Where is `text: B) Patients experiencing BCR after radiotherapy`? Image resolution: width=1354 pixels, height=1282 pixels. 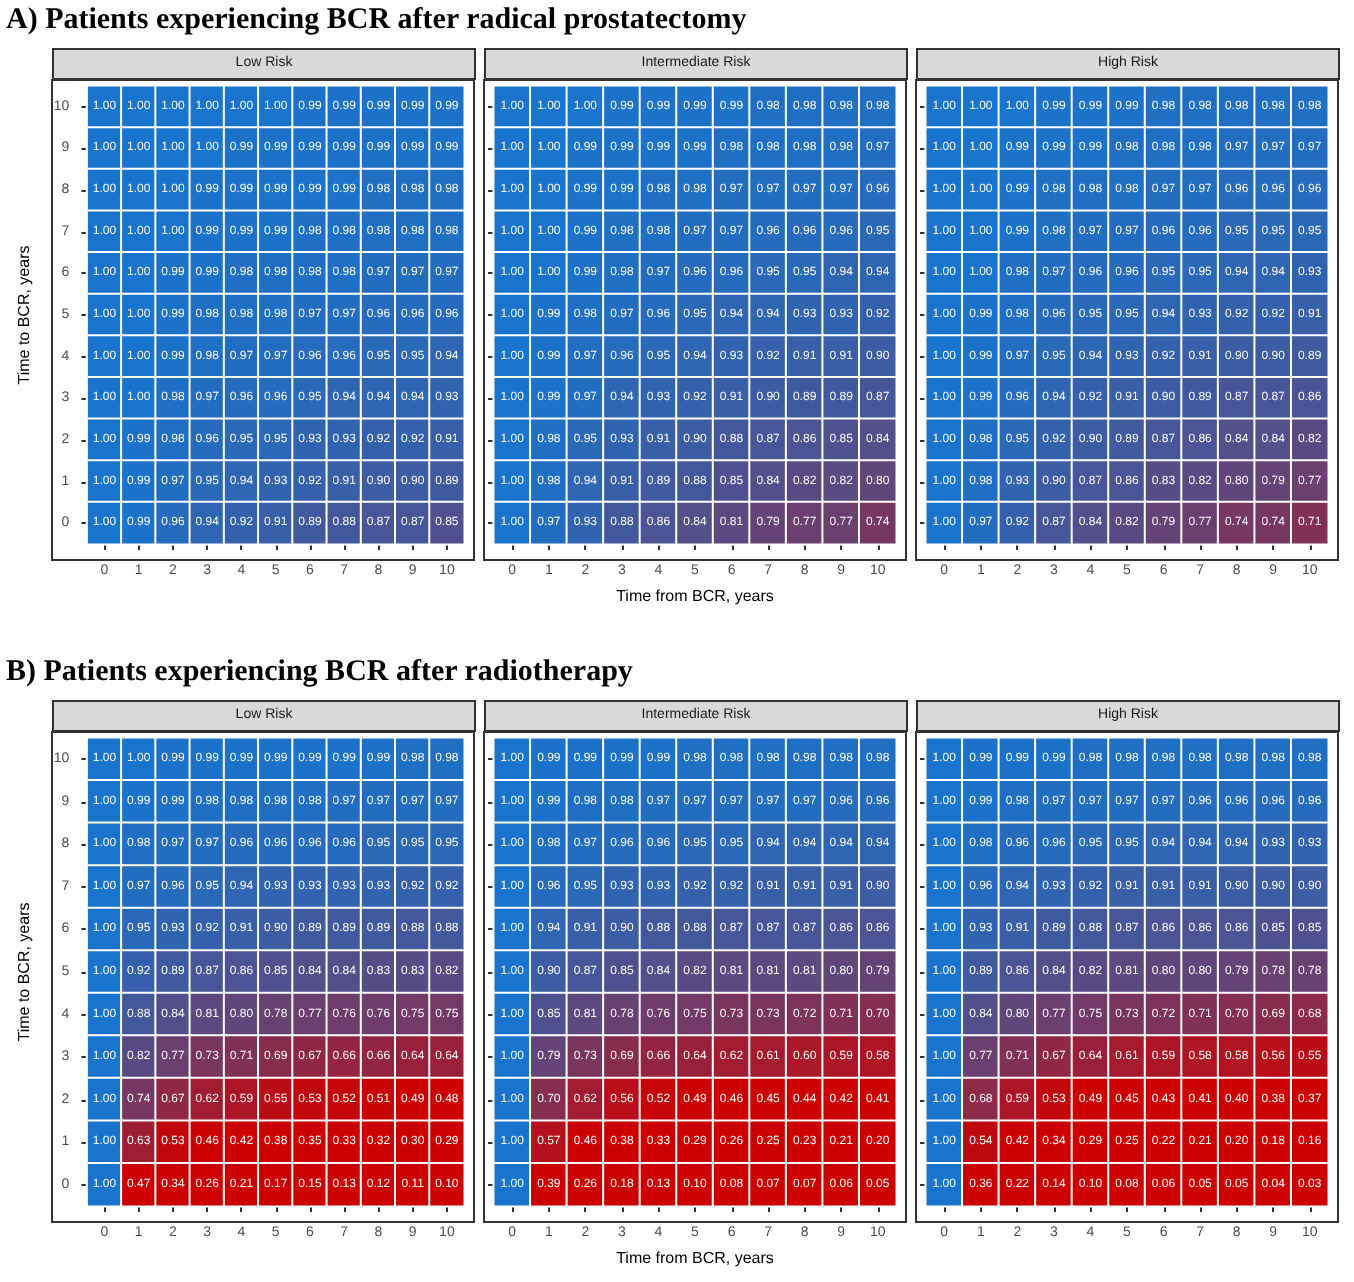 text: B) Patients experiencing BCR after radiotherapy is located at coordinates (319, 673).